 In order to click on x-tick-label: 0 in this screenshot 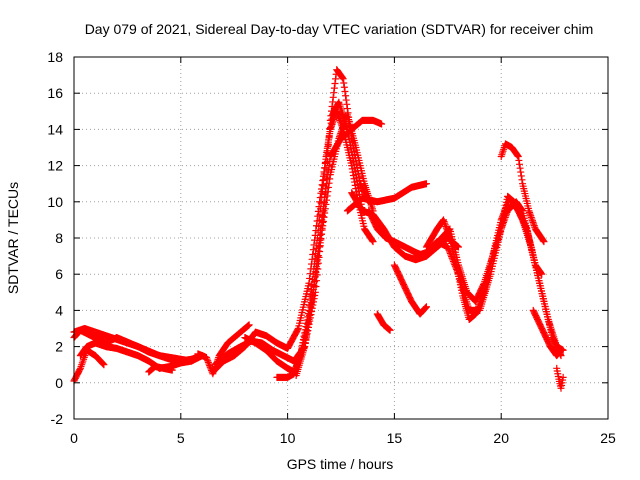, I will do `click(74, 438)`.